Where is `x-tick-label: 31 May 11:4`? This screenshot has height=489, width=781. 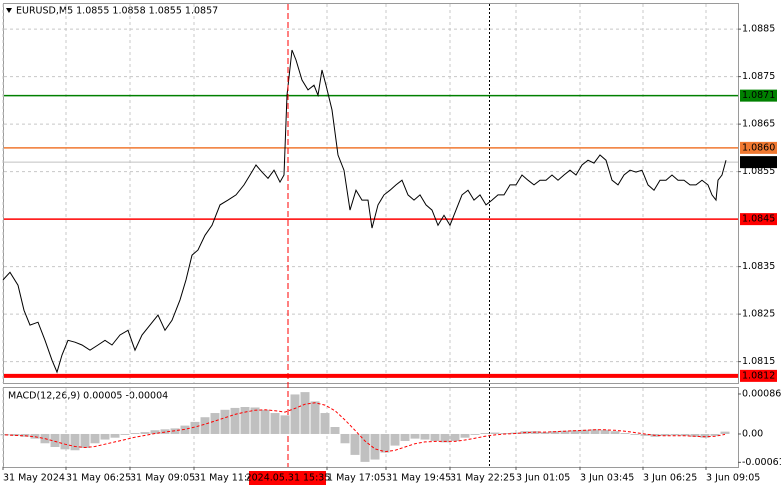 x-tick-label: 31 May 11:4 is located at coordinates (223, 478).